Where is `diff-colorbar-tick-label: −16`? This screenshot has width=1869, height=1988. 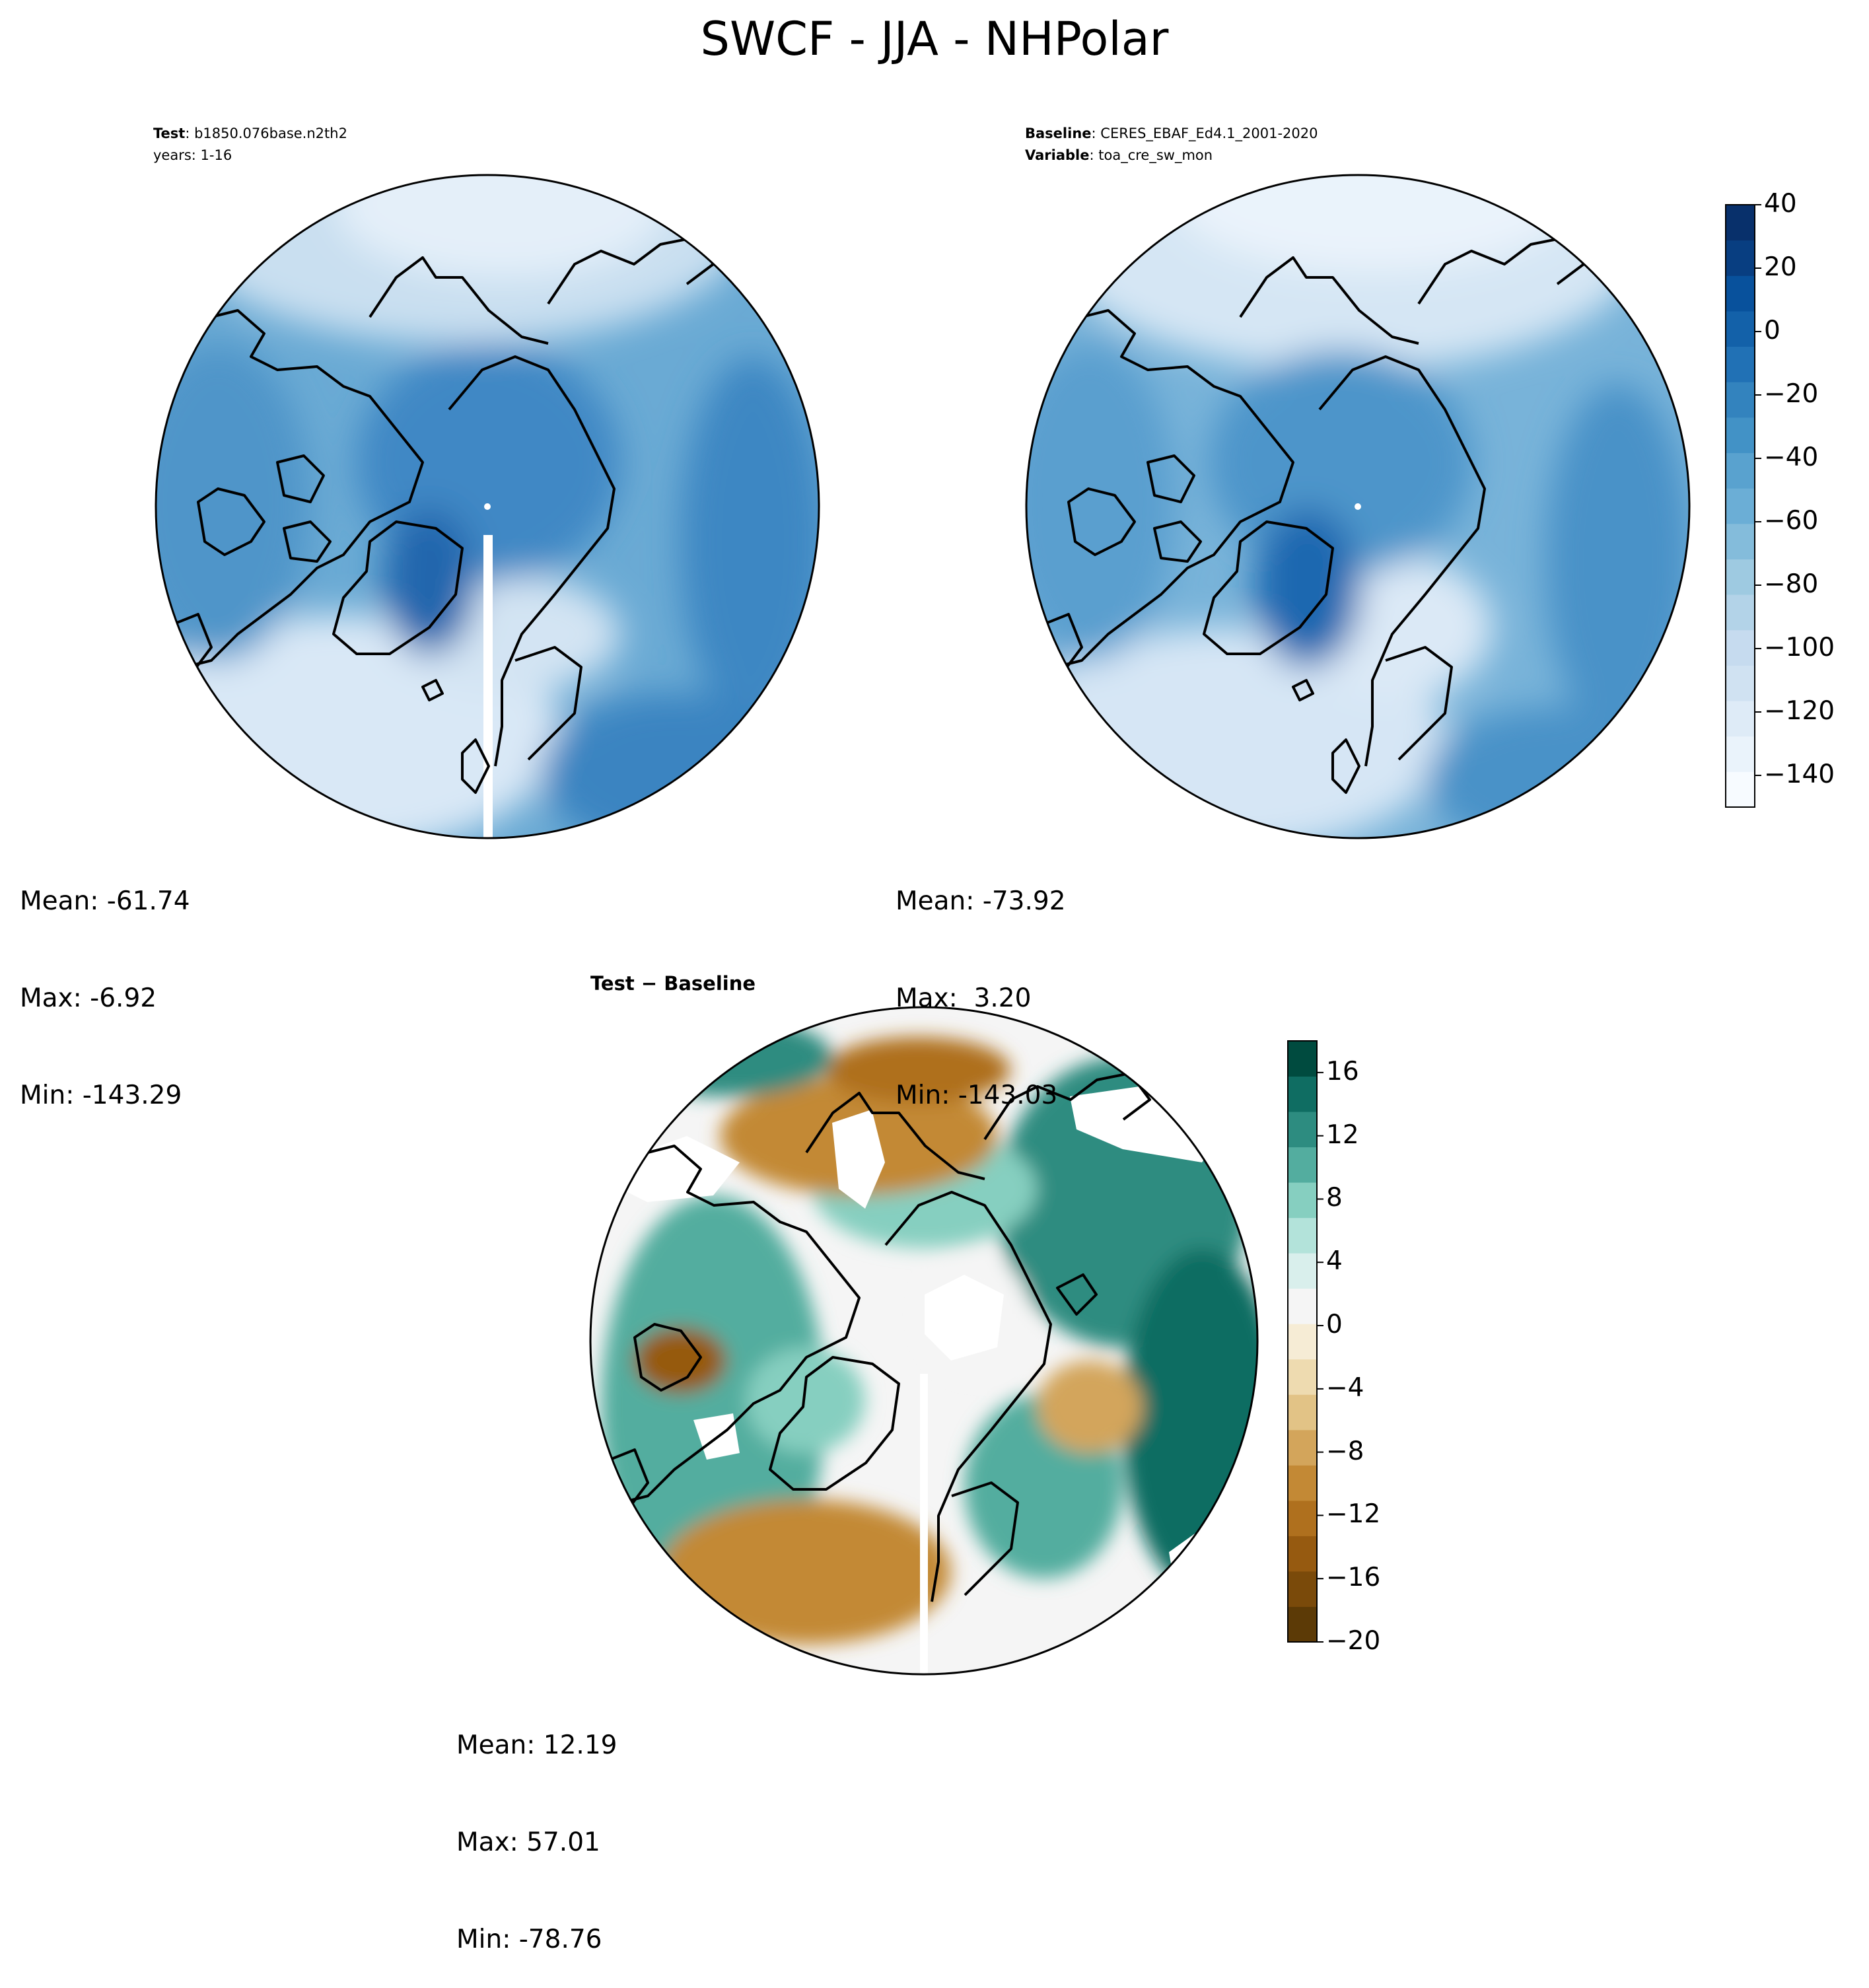 diff-colorbar-tick-label: −16 is located at coordinates (1353, 1578).